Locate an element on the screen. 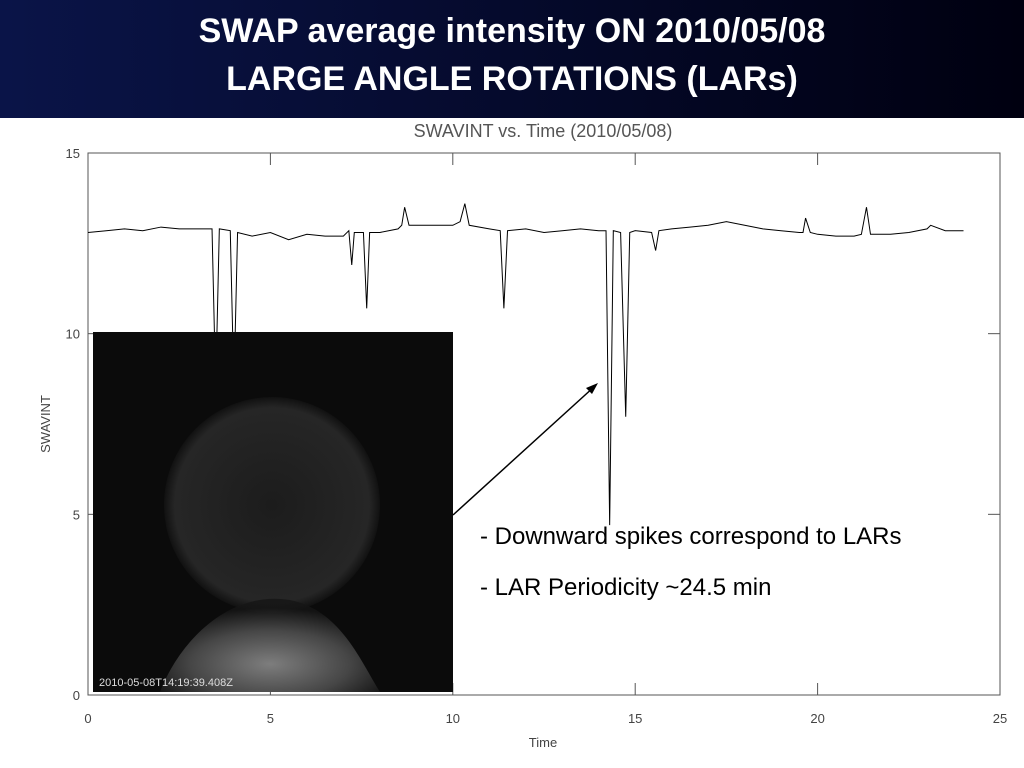 The width and height of the screenshot is (1024, 768). x-tick-label: 0 is located at coordinates (87, 718).